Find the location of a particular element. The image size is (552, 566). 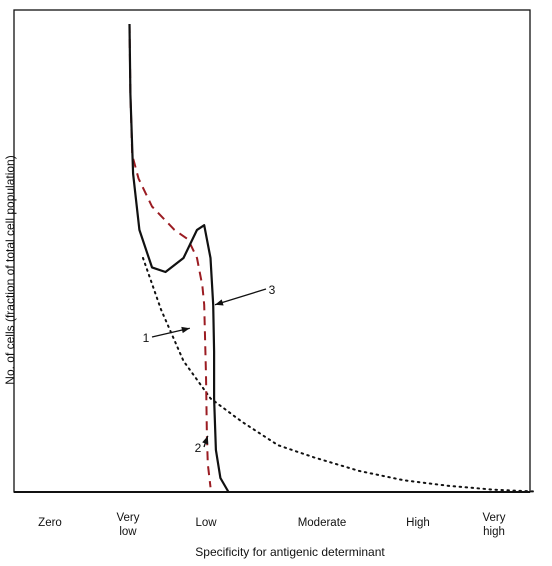

x-tick-label: Very high is located at coordinates (493, 525).